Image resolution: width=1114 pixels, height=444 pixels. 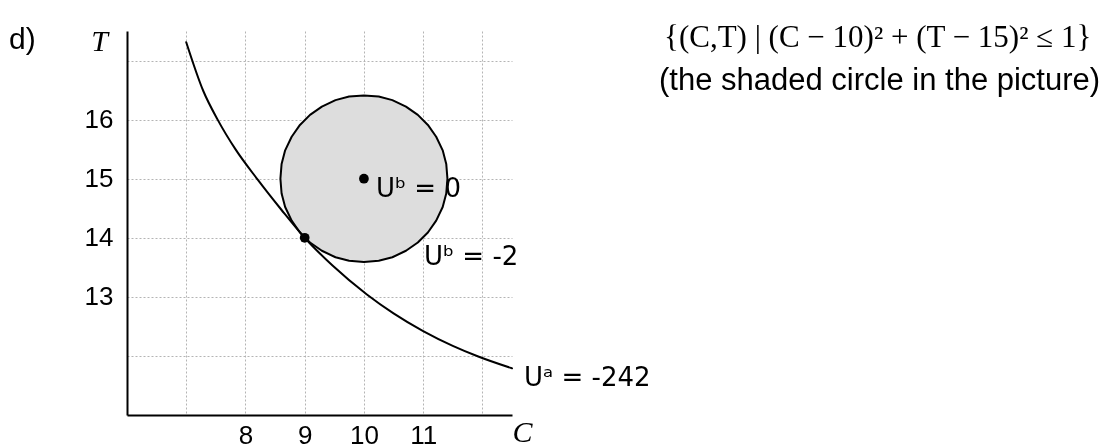 What do you see at coordinates (471, 256) in the screenshot?
I see `annotation: Uᵇ = -2` at bounding box center [471, 256].